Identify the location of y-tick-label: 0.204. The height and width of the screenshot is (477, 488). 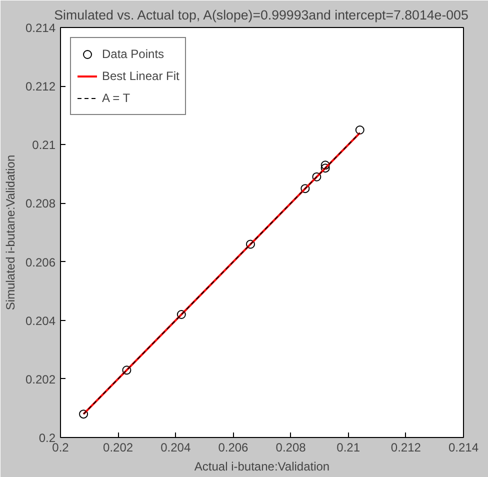
(40, 321).